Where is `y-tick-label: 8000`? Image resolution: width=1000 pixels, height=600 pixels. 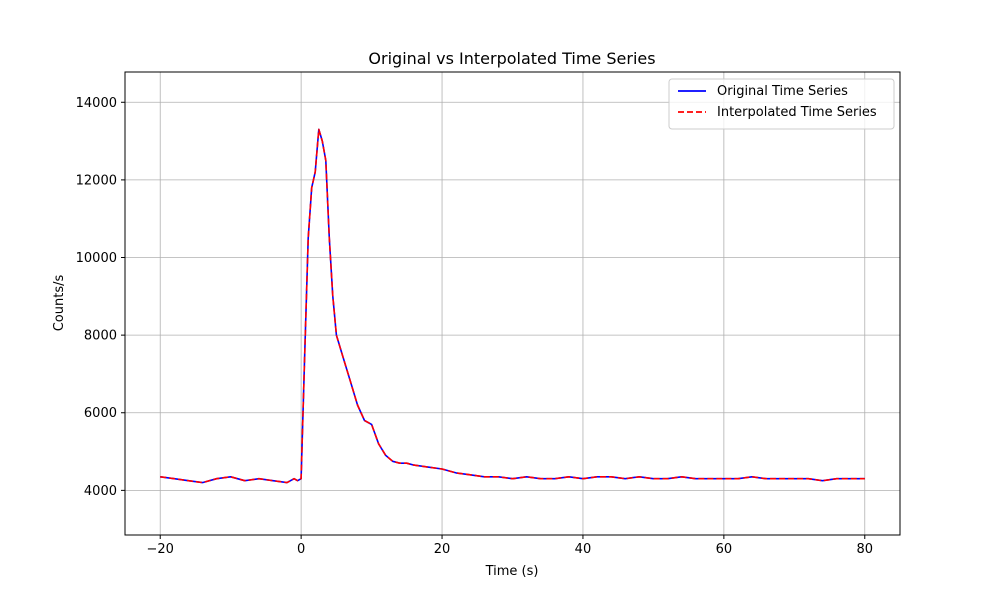 y-tick-label: 8000 is located at coordinates (100, 336).